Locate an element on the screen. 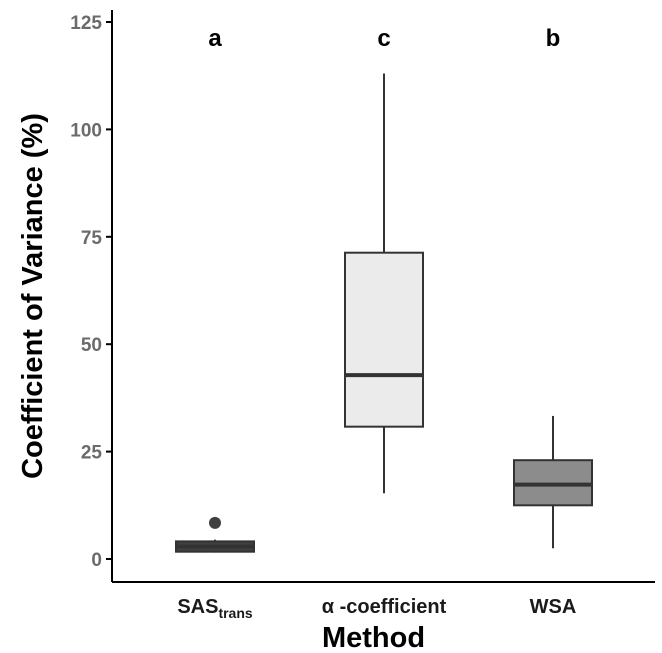  significance-letter: b is located at coordinates (553, 38).